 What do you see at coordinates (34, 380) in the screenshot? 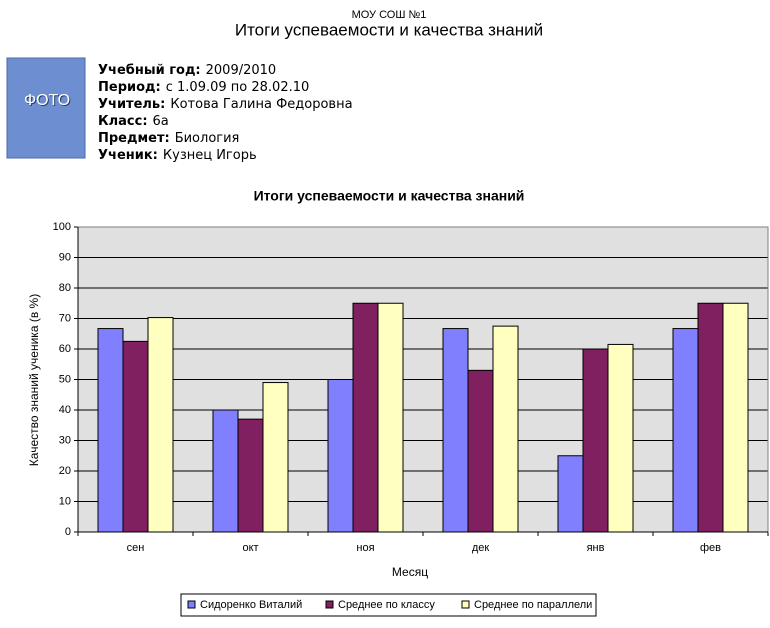
I see `y-axis-label: Качество знаний ученика (в %)` at bounding box center [34, 380].